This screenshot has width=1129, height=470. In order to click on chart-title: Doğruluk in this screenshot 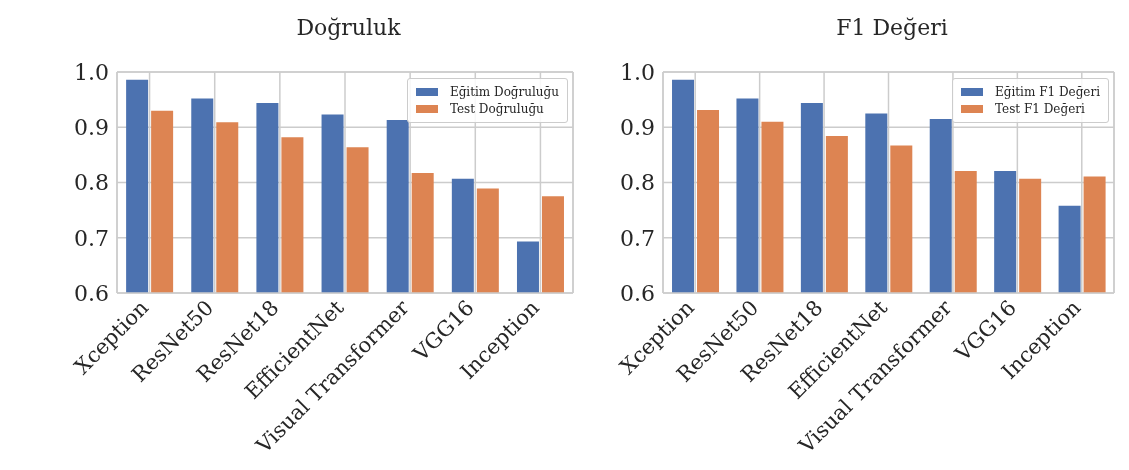, I will do `click(348, 28)`.